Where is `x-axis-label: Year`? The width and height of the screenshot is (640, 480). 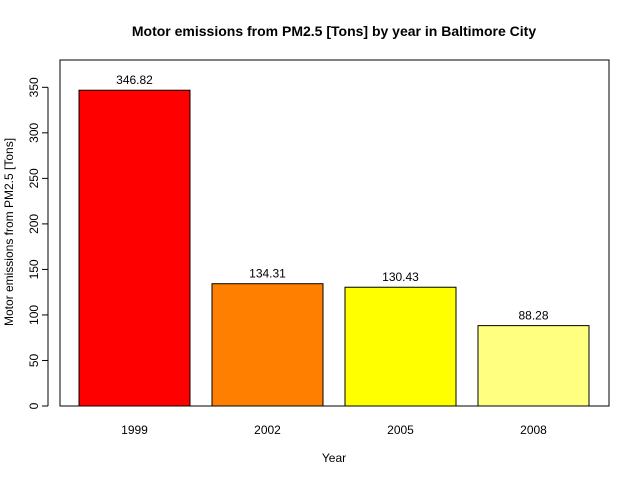
x-axis-label: Year is located at coordinates (334, 458).